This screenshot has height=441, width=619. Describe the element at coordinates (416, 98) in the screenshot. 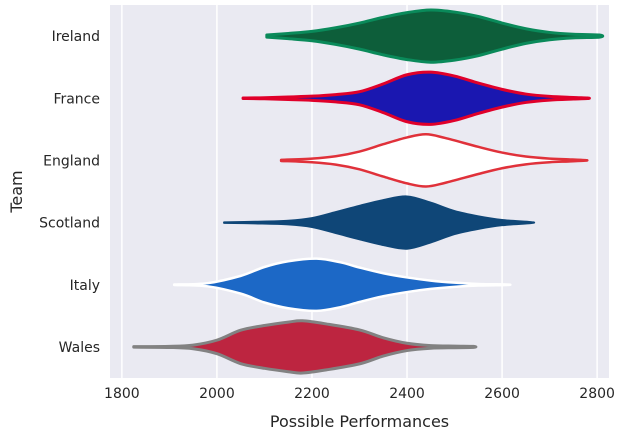

I see `violin-france` at that location.